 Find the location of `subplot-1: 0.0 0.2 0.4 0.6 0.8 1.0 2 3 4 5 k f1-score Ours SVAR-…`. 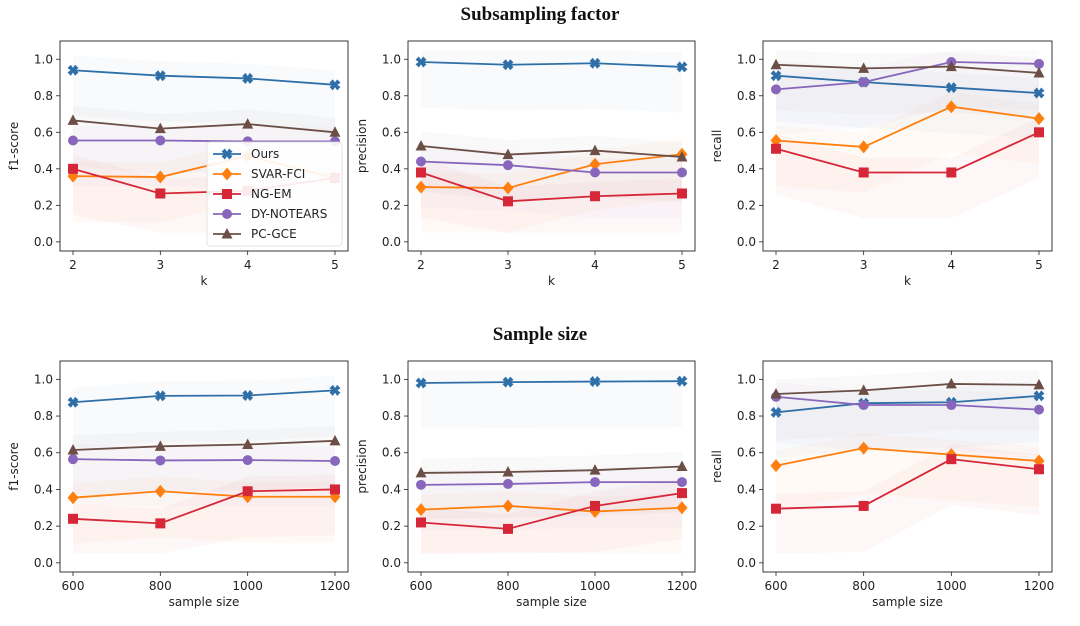

subplot-1: 0.0 0.2 0.4 0.6 0.8 1.0 2 3 4 5 k f1-score Ours SVAR-… is located at coordinates (178, 164).